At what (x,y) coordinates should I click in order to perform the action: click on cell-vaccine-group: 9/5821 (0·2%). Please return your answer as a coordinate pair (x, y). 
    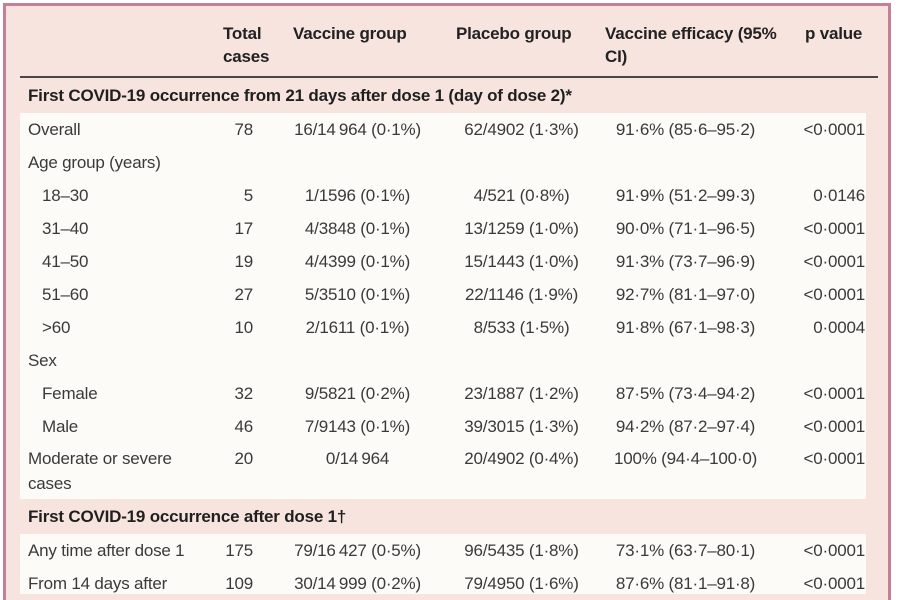
    Looking at the image, I should click on (357, 393).